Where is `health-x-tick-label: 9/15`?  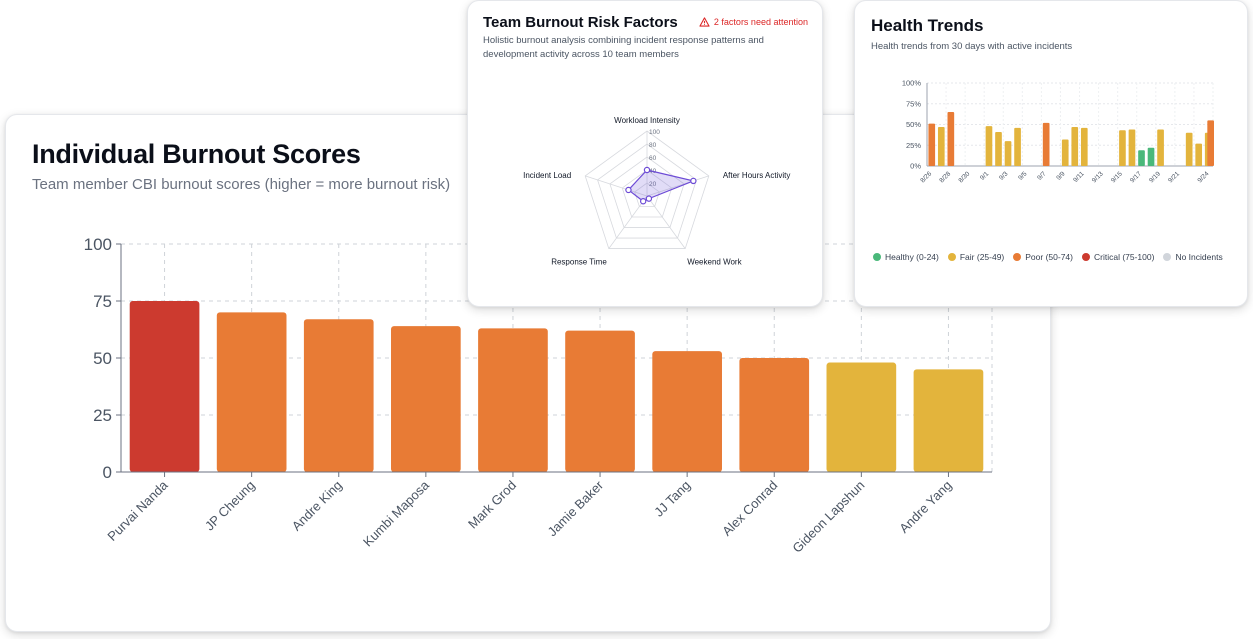
health-x-tick-label: 9/15 is located at coordinates (1117, 177).